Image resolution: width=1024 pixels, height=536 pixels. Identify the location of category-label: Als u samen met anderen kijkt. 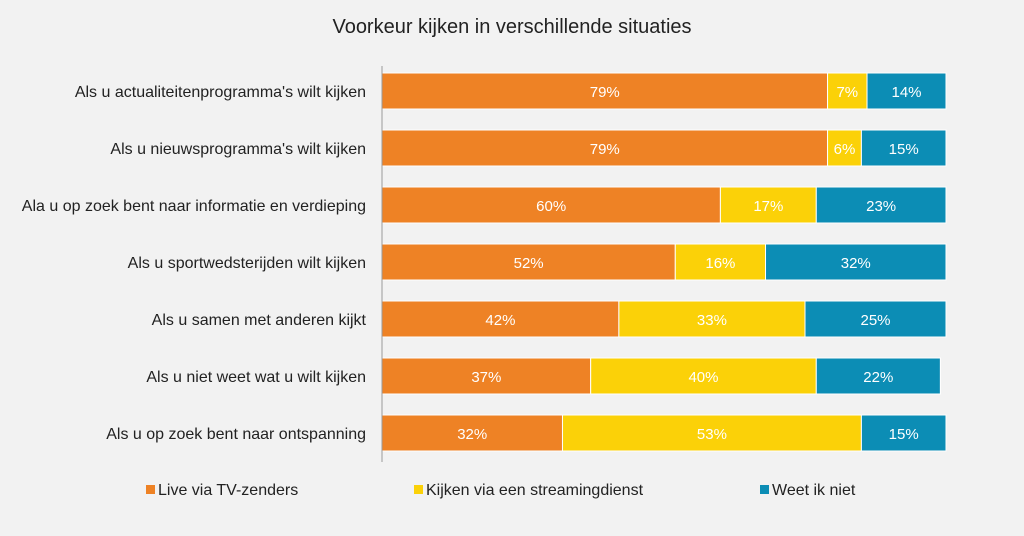
(259, 320).